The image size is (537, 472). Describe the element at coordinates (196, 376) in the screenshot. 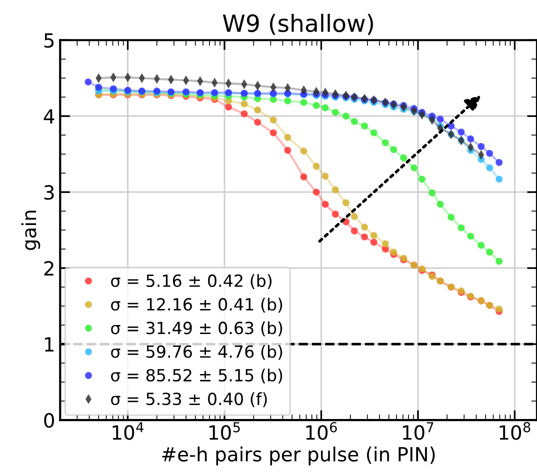

I see `legend-label: σ = 85.52 ± 5.15 (b)` at that location.